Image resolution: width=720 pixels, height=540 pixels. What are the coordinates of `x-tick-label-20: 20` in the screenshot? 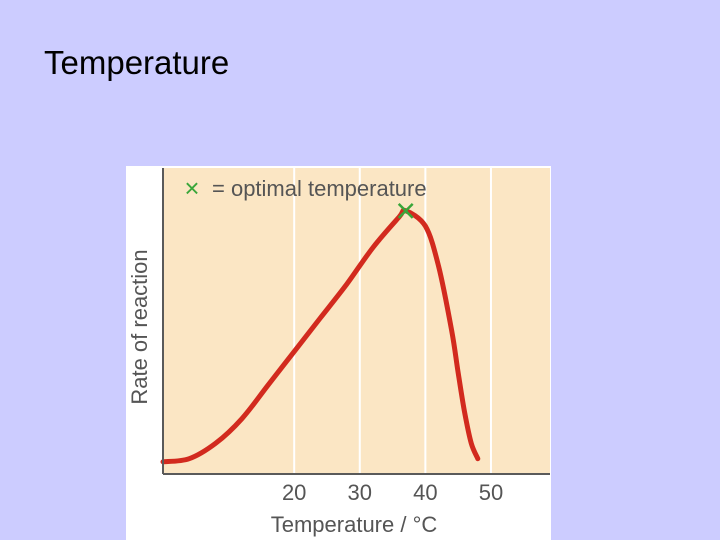 It's located at (294, 492).